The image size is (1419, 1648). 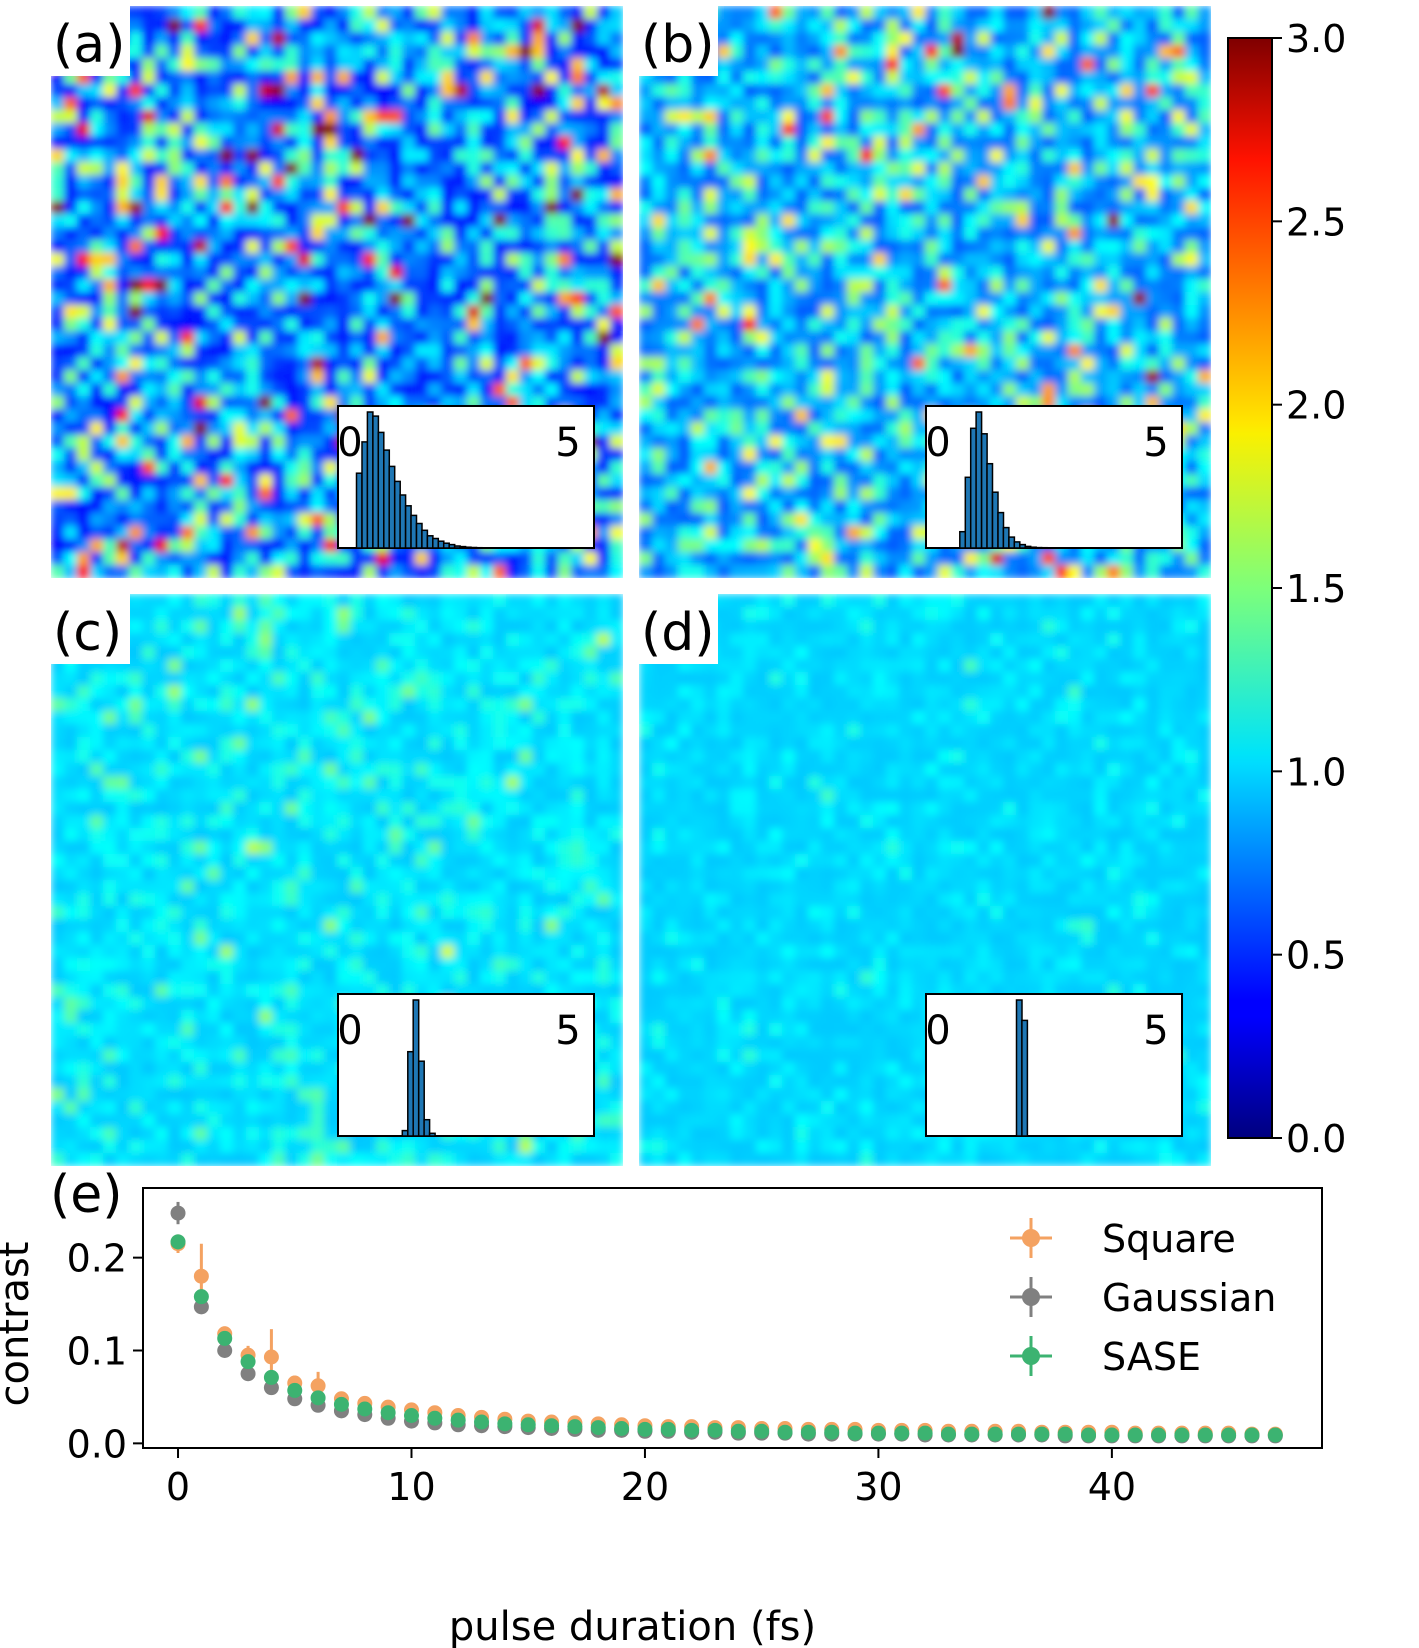 I want to click on legend: Square Gaussian SASE, so click(x=1143, y=1298).